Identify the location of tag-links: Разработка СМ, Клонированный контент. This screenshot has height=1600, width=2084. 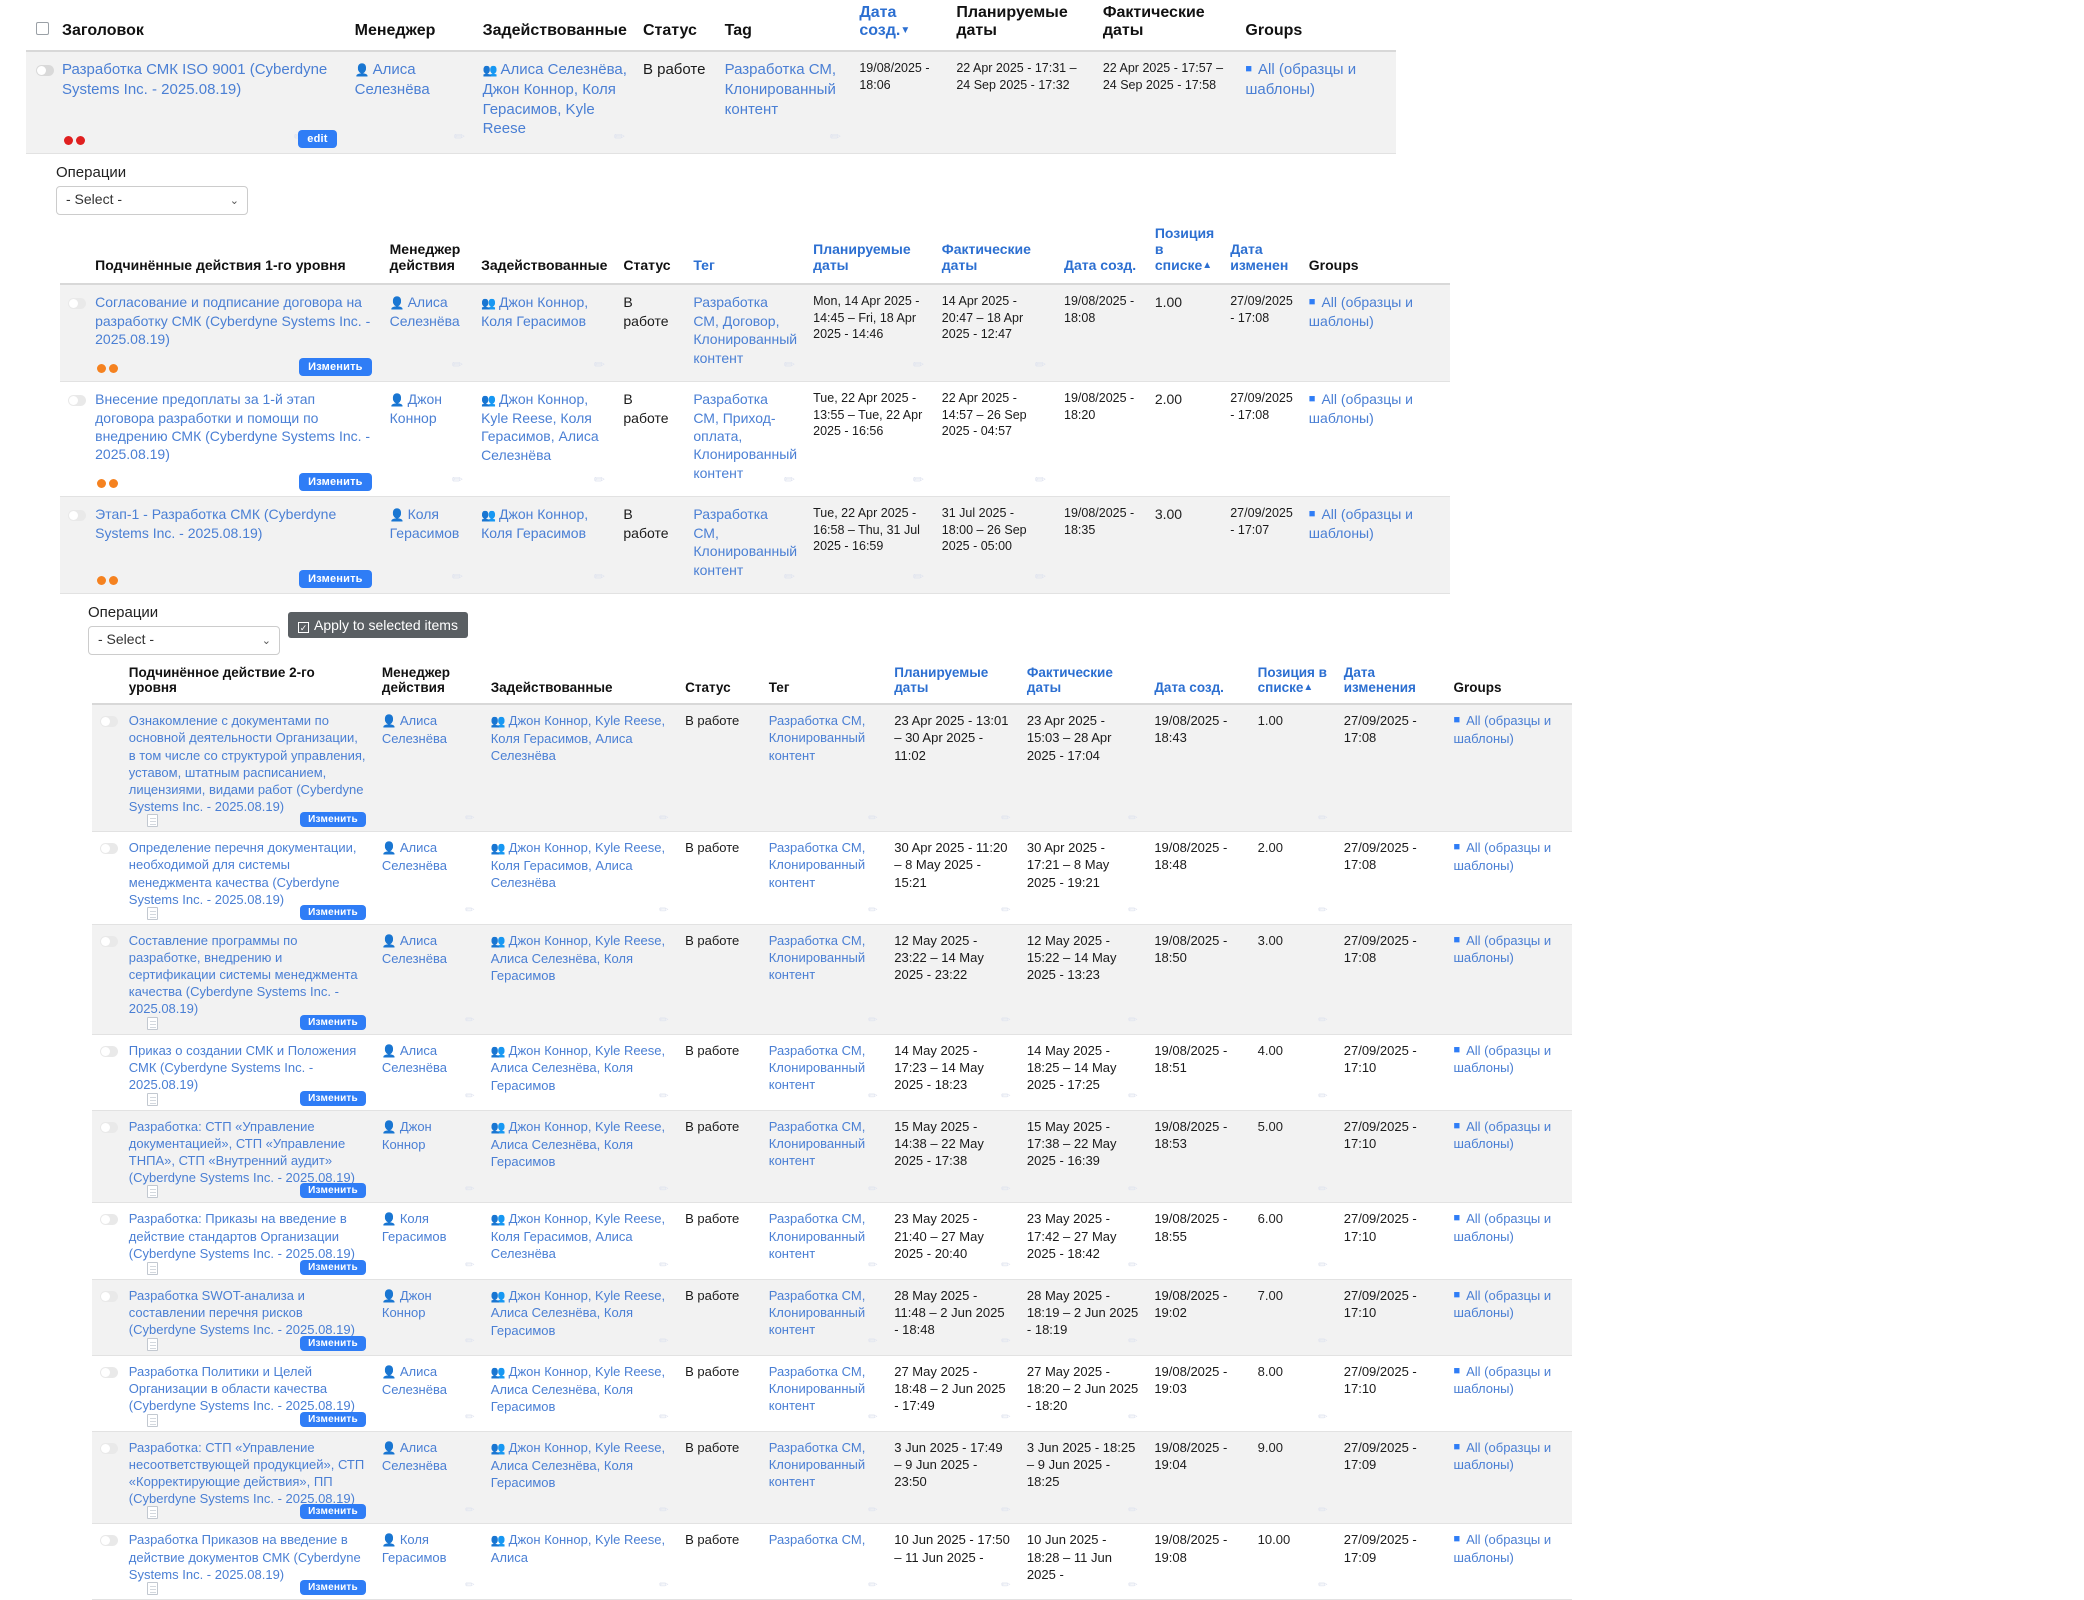
(817, 1388).